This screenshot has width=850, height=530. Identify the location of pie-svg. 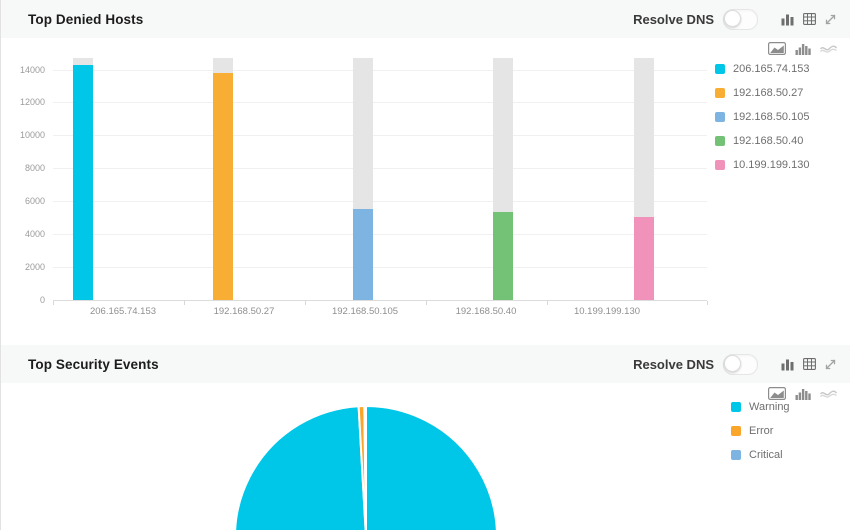
(366, 467).